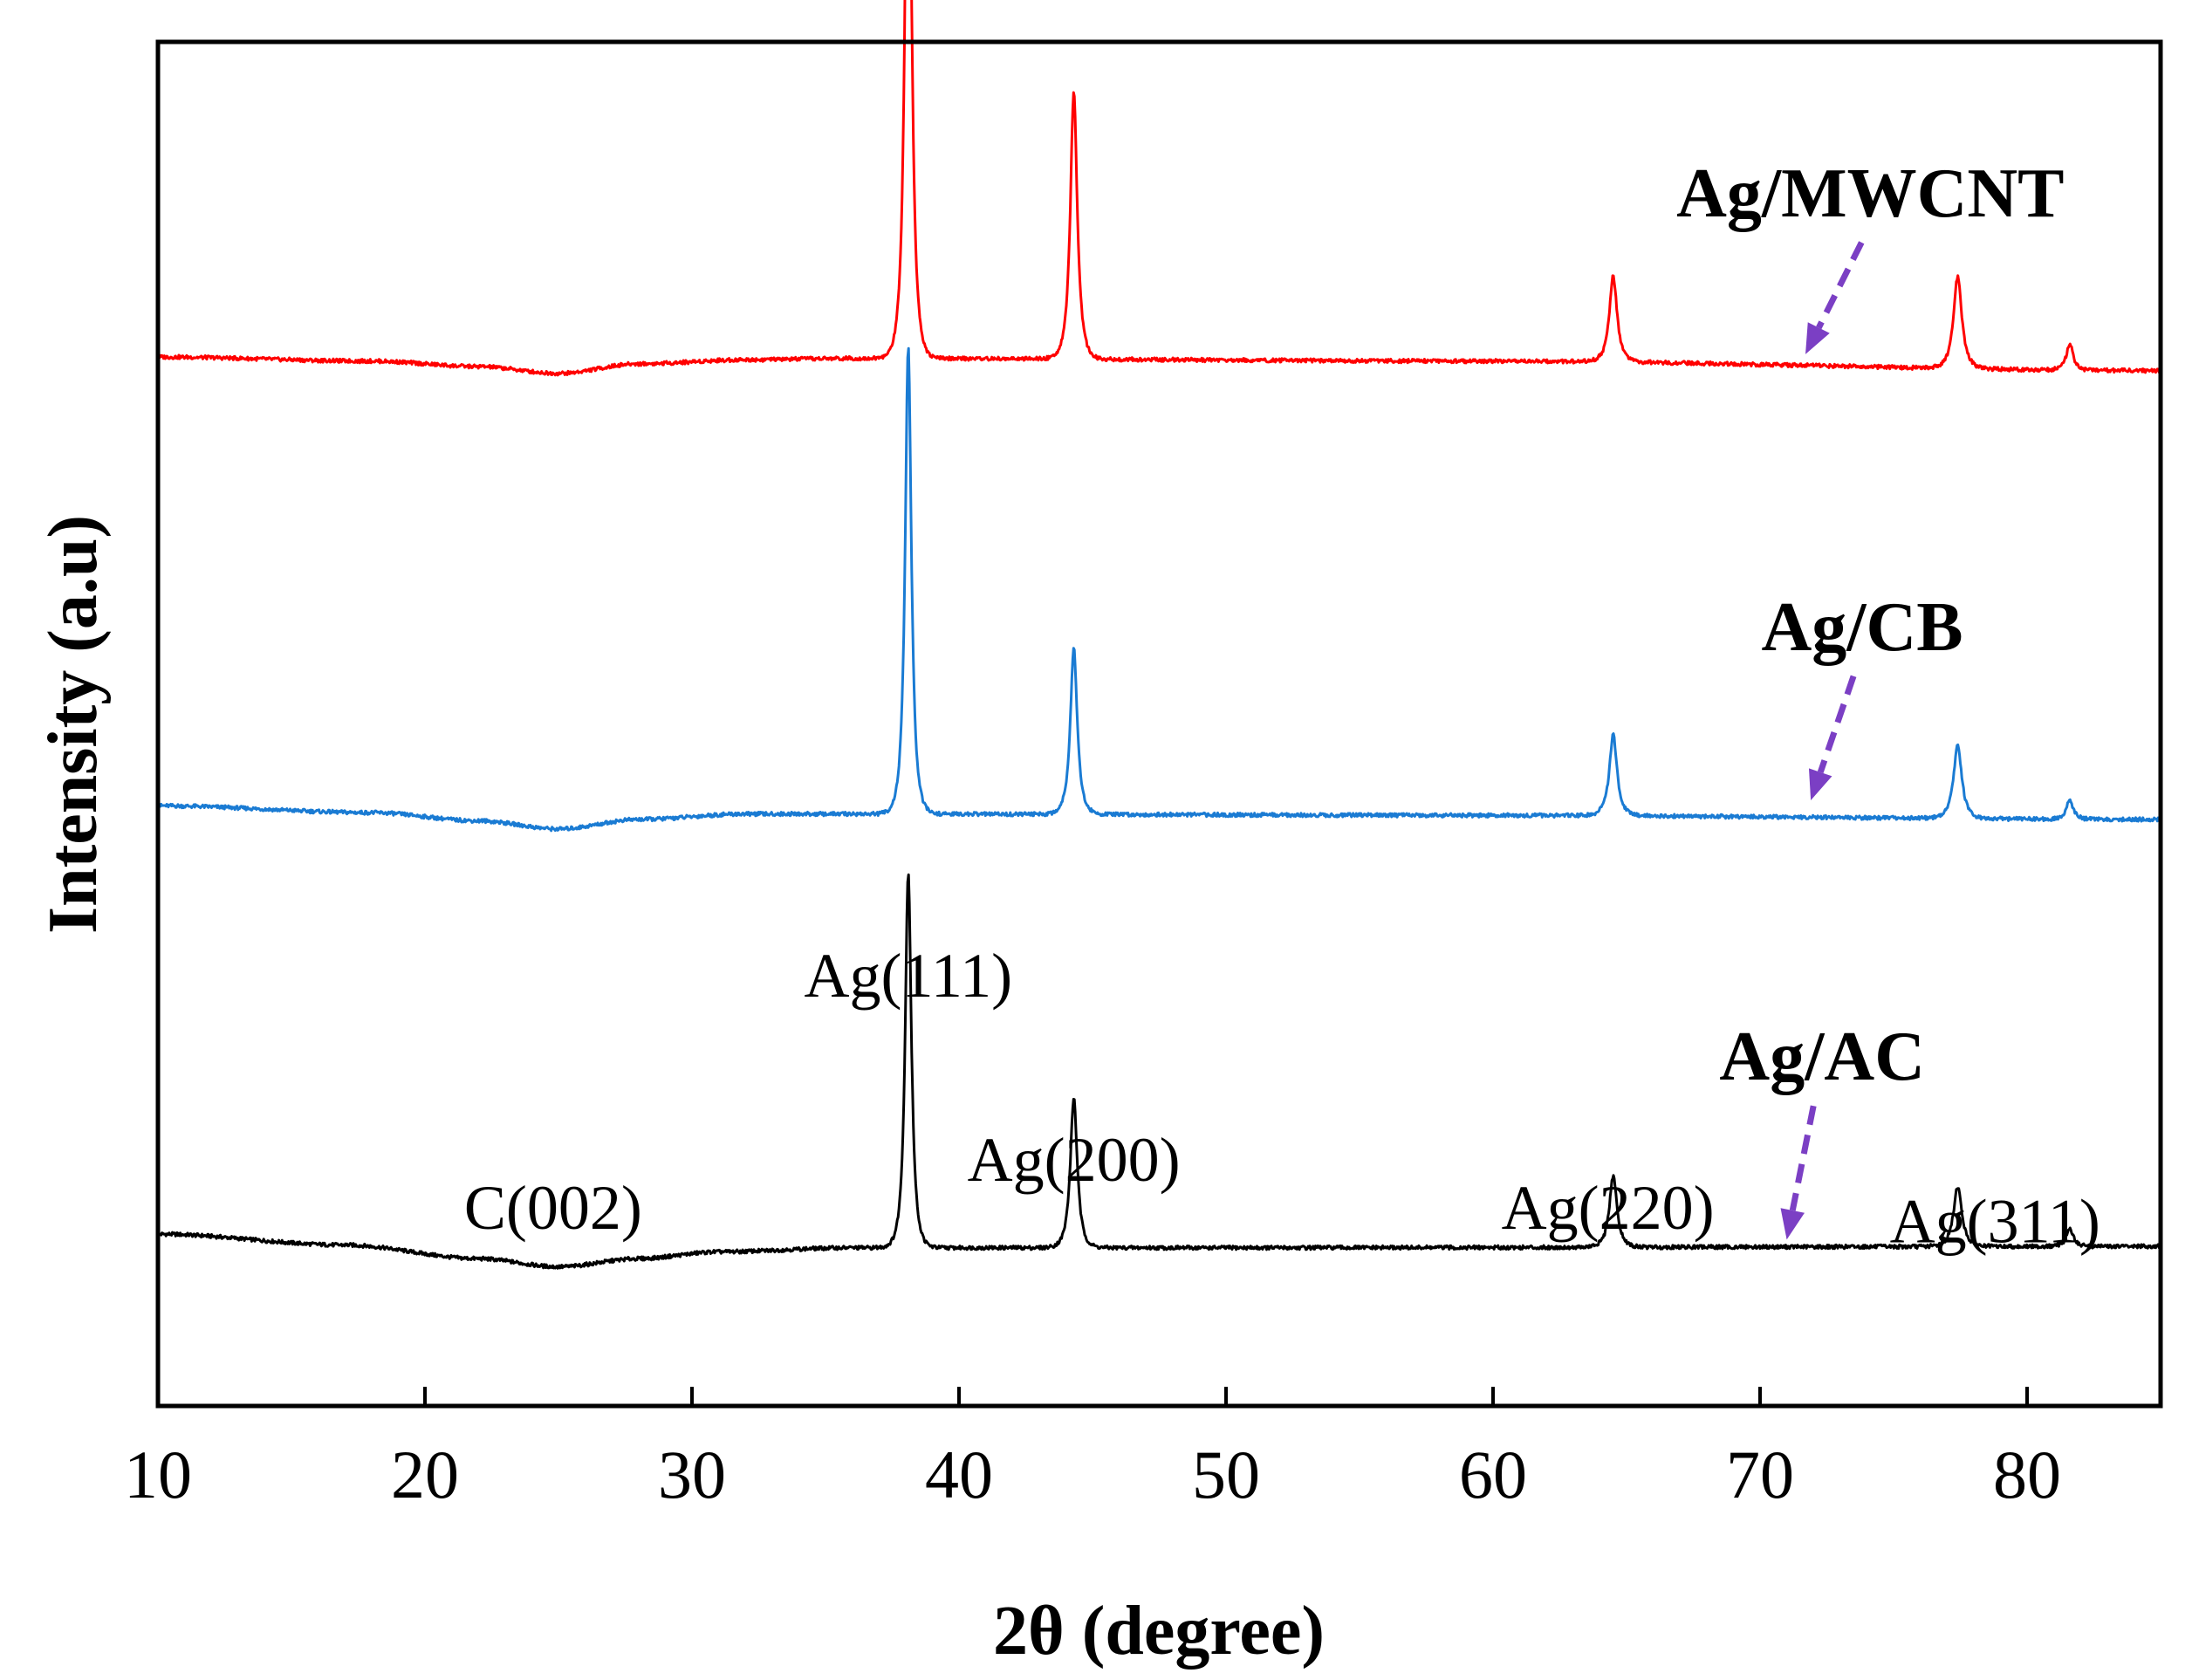 The width and height of the screenshot is (2192, 1680). Describe the element at coordinates (425, 1474) in the screenshot. I see `x-tick-label-20: 20` at that location.